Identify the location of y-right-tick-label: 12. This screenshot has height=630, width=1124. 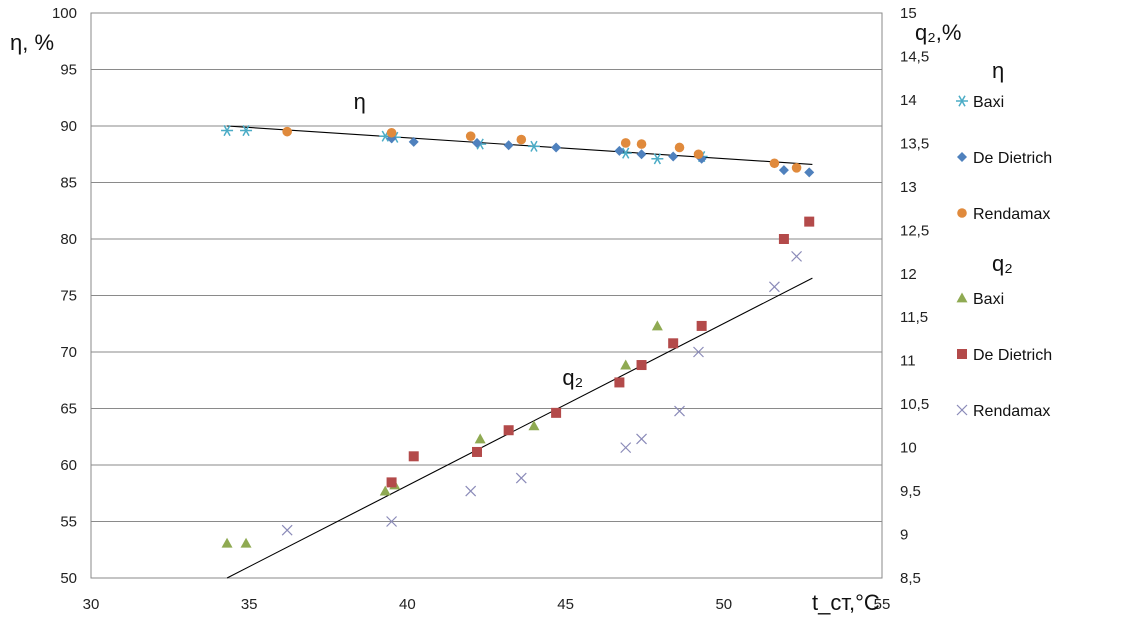
(908, 274).